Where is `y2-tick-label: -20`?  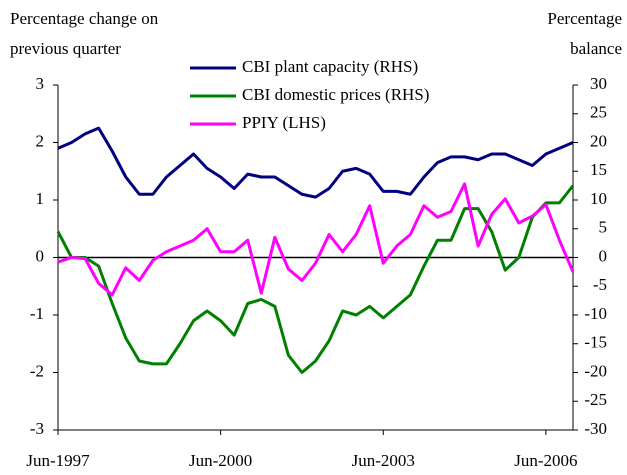
y2-tick-label: -20 is located at coordinates (595, 370).